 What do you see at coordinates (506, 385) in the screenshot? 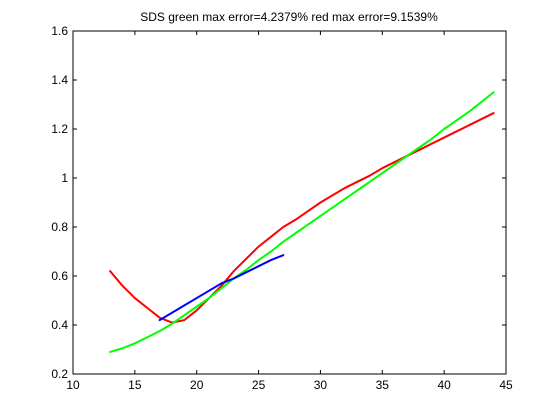
I see `x-tick-label: 45` at bounding box center [506, 385].